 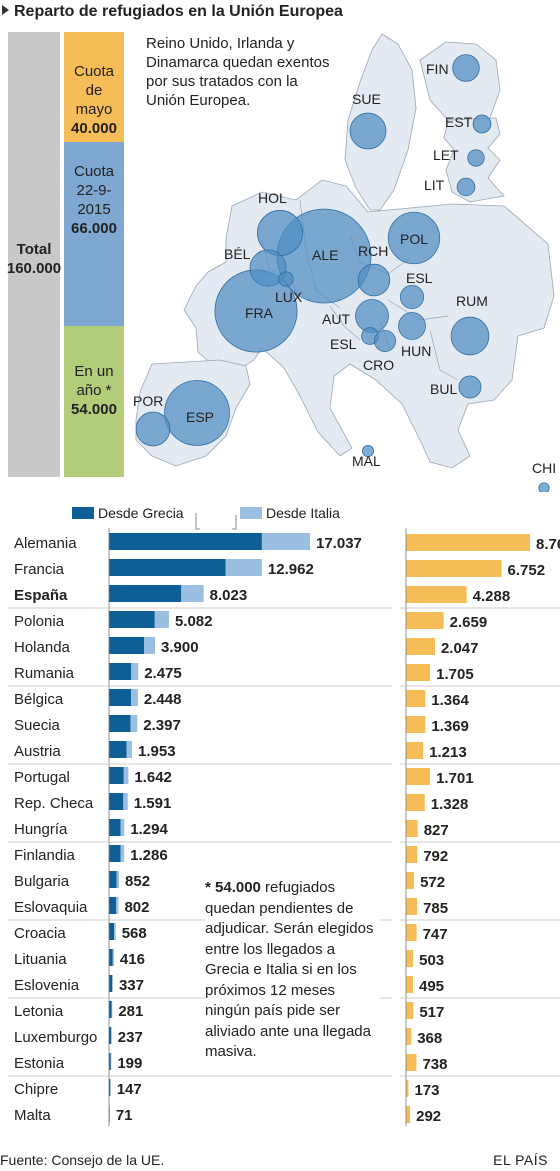 What do you see at coordinates (83, 513) in the screenshot?
I see `legend-swatch-greece` at bounding box center [83, 513].